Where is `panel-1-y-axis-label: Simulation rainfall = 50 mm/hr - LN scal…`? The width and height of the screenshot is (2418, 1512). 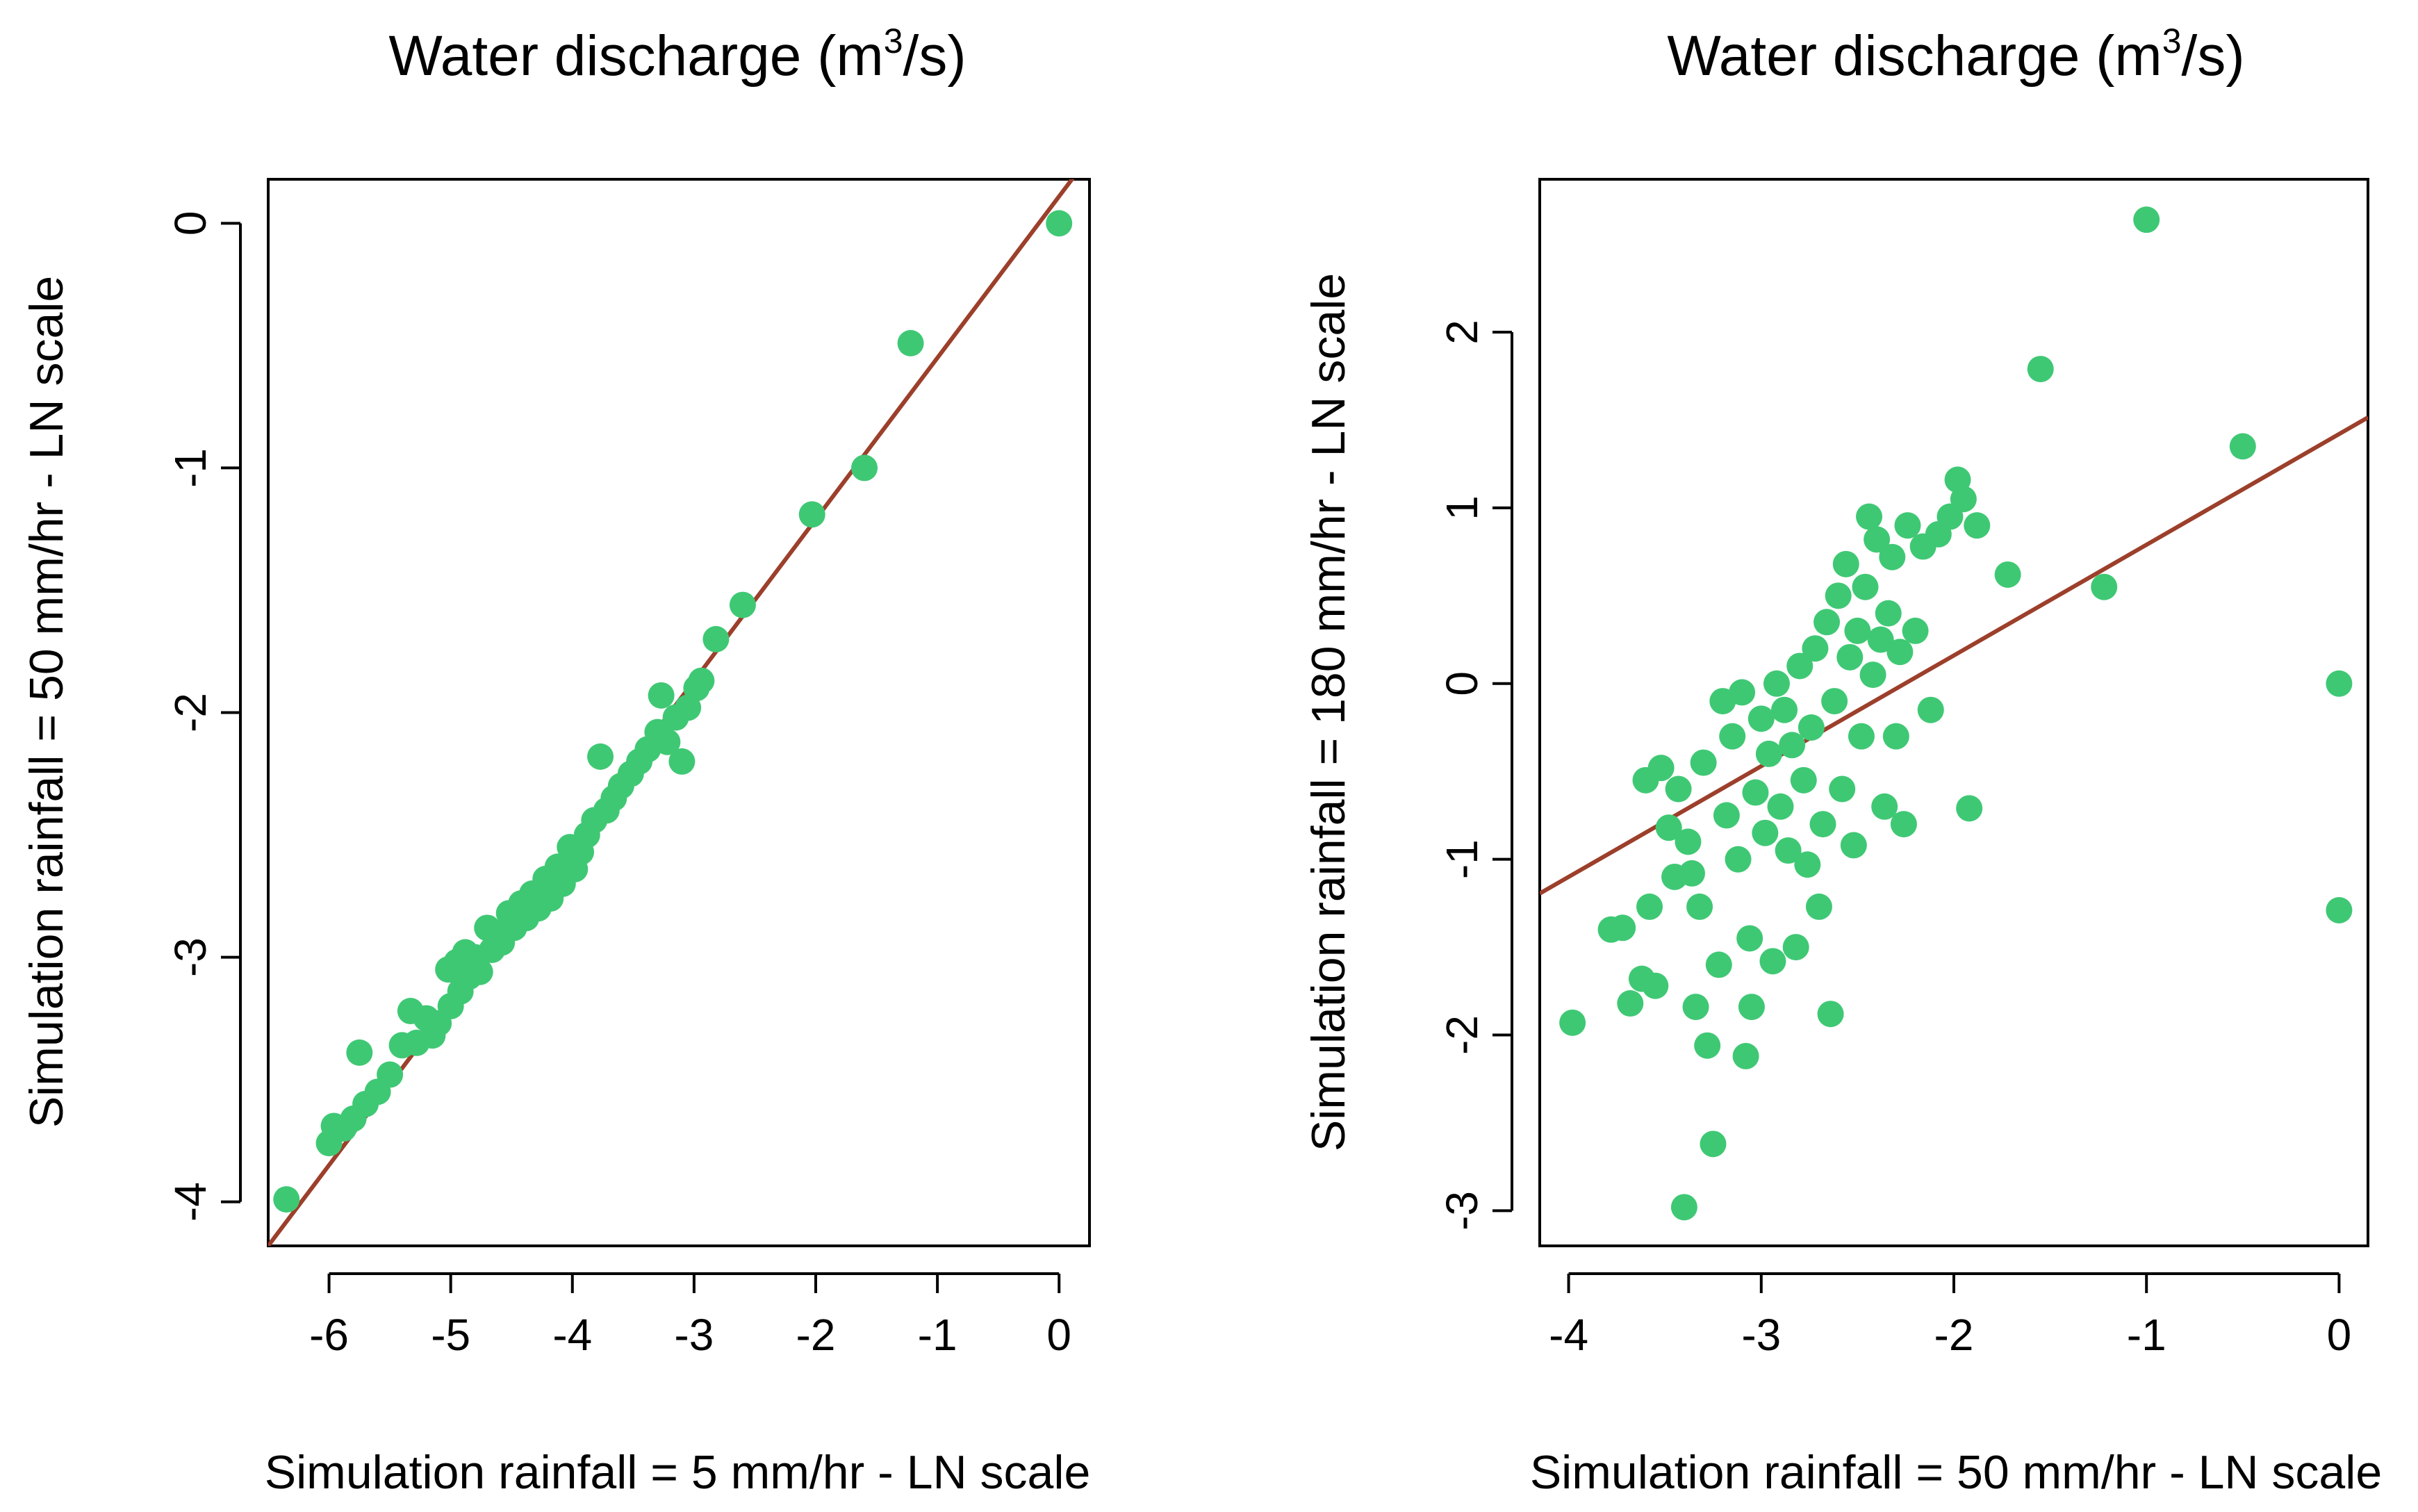 panel-1-y-axis-label: Simulation rainfall = 50 mm/hr - LN scal… is located at coordinates (46, 702).